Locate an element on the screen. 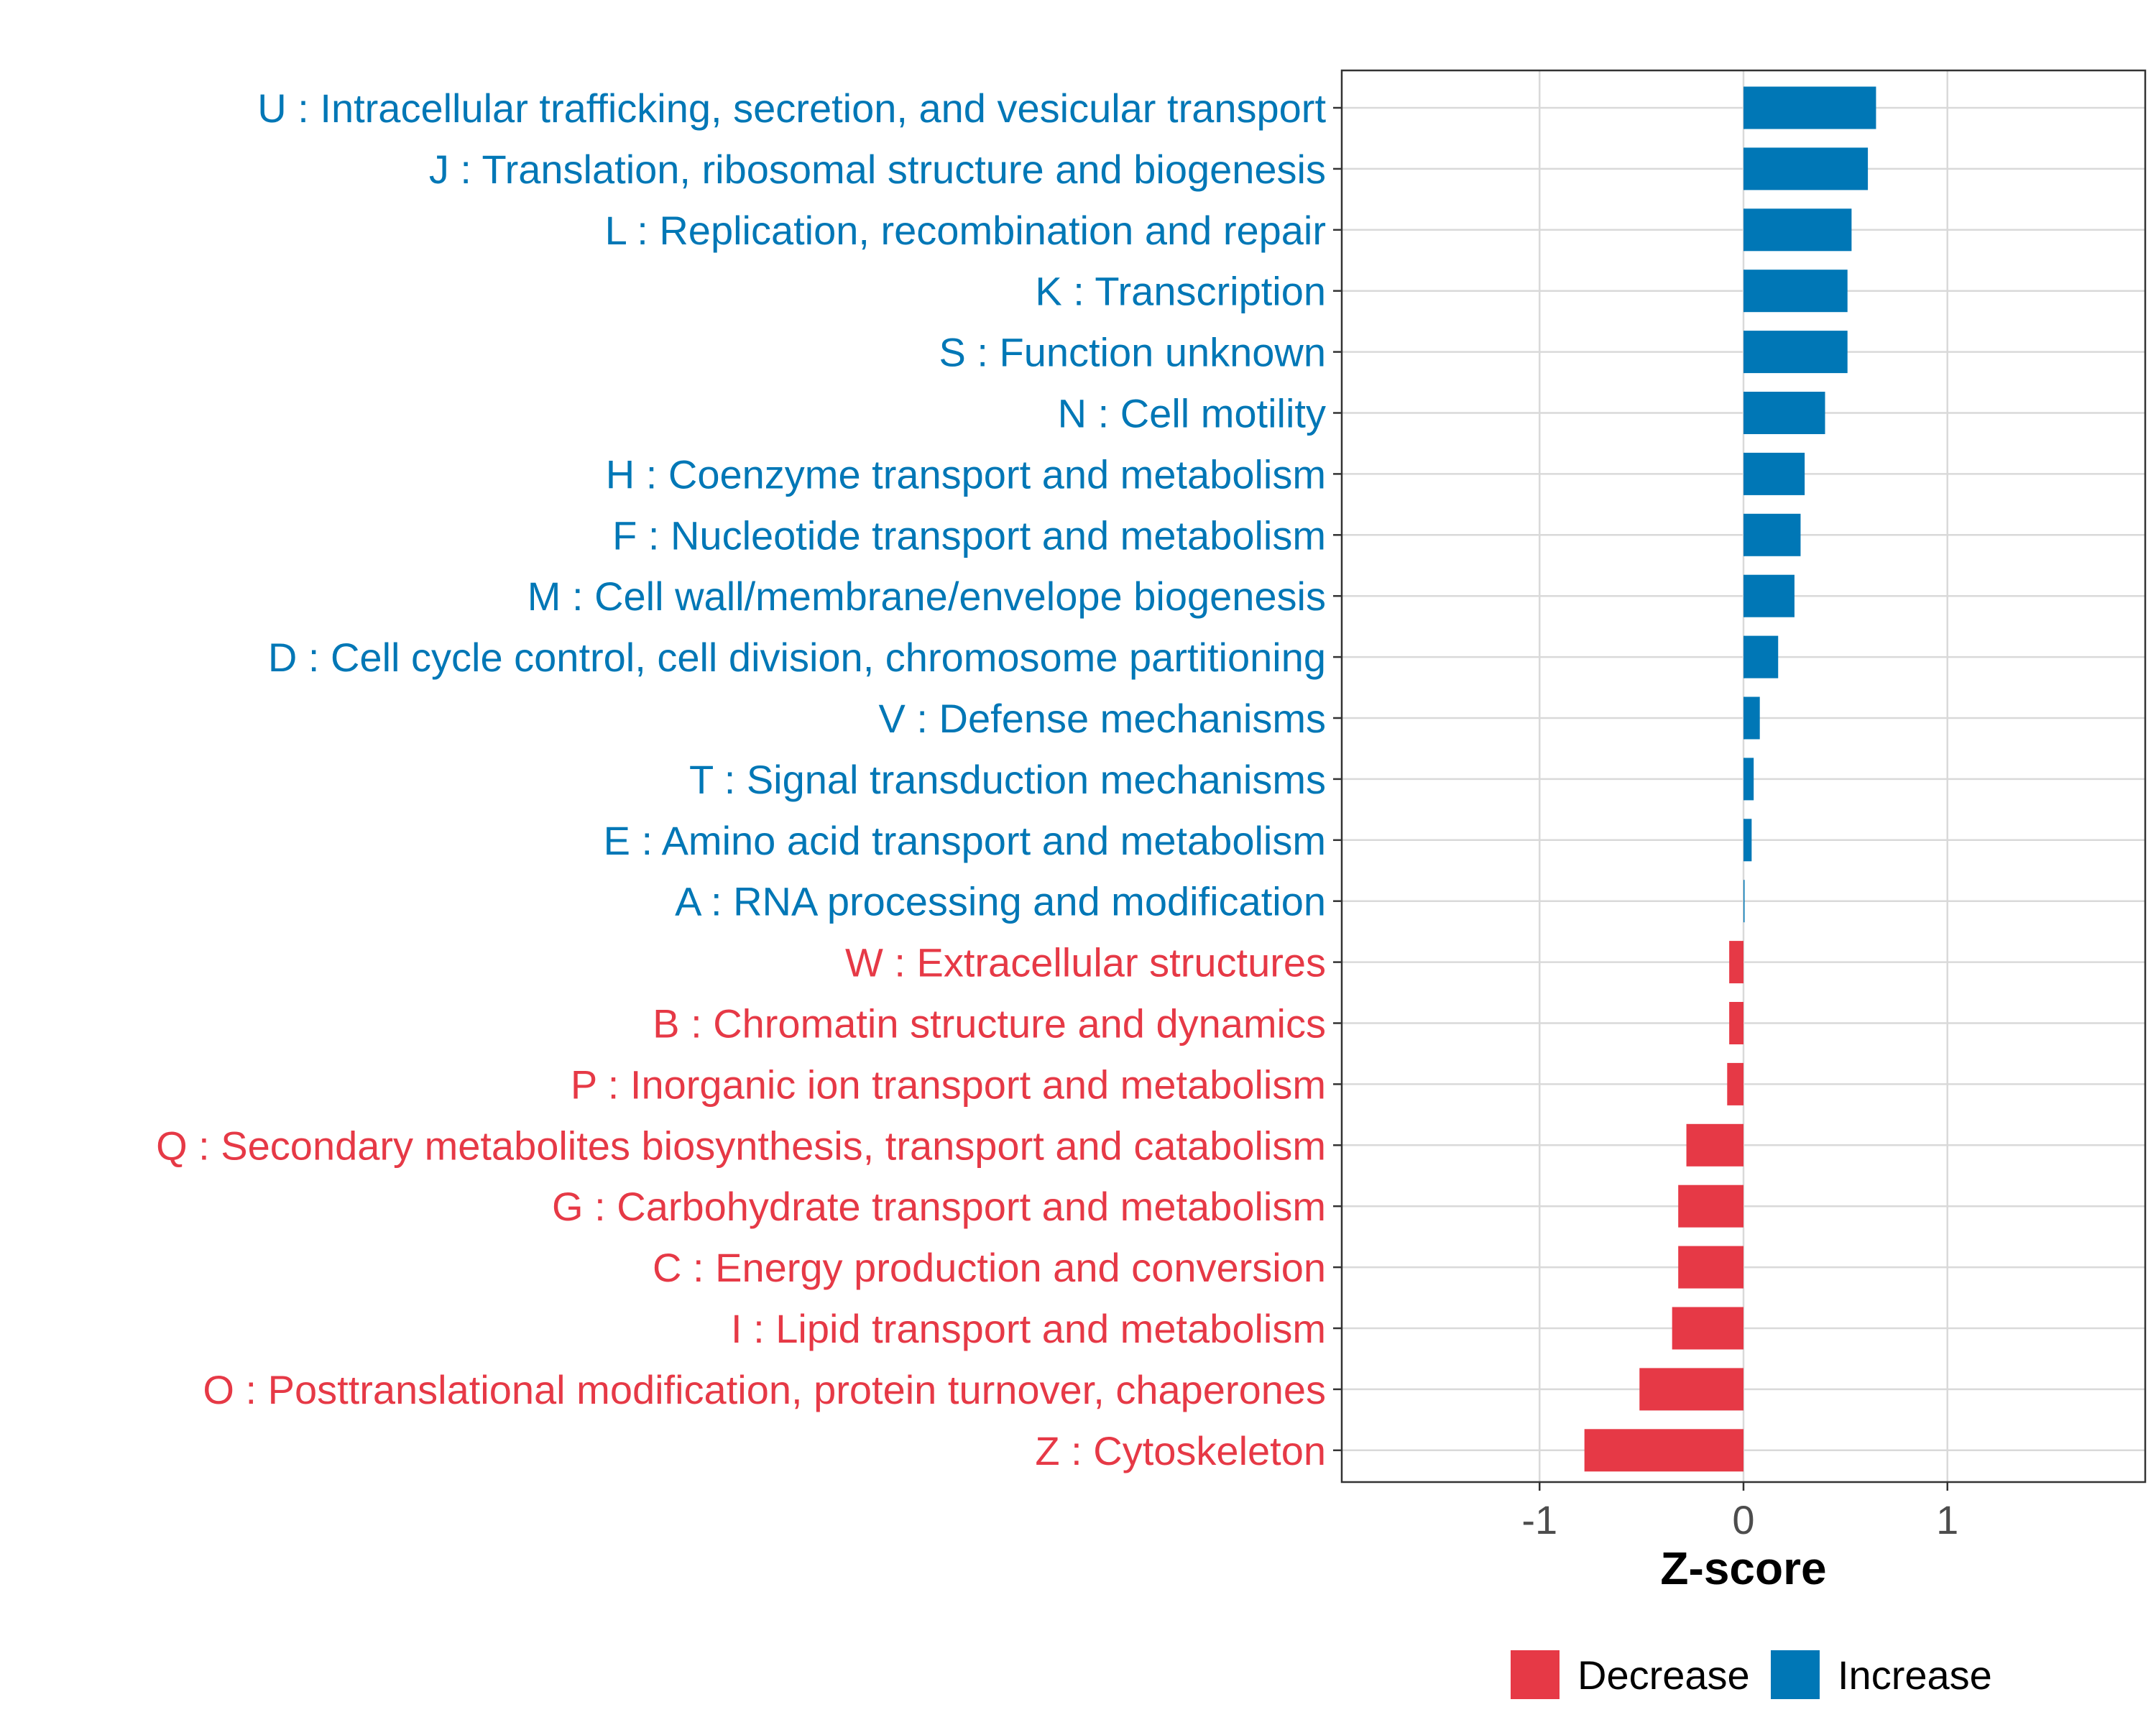 The image size is (2156, 1725). x-tick-label: 1 is located at coordinates (1947, 1519).